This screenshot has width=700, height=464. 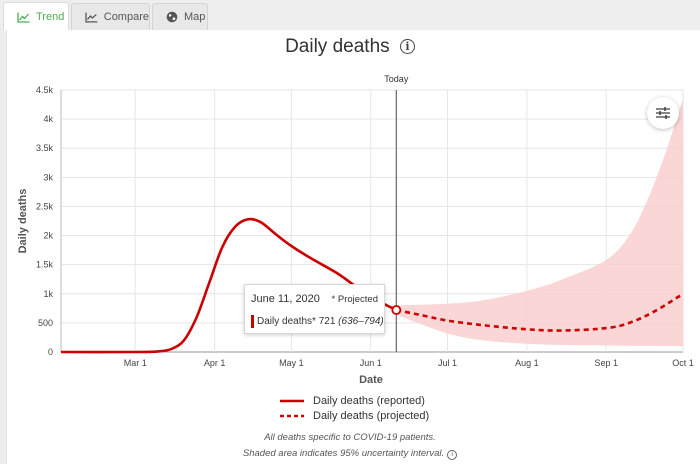 What do you see at coordinates (407, 46) in the screenshot?
I see `info-icon: i` at bounding box center [407, 46].